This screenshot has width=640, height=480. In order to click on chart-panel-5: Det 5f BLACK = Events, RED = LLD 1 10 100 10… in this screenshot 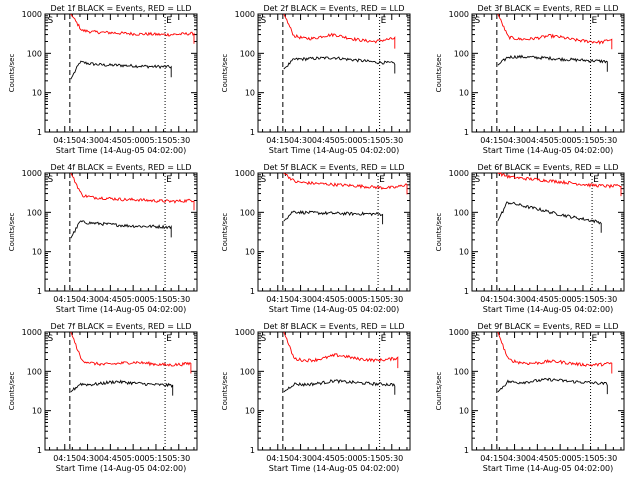, I will do `click(316, 238)`.